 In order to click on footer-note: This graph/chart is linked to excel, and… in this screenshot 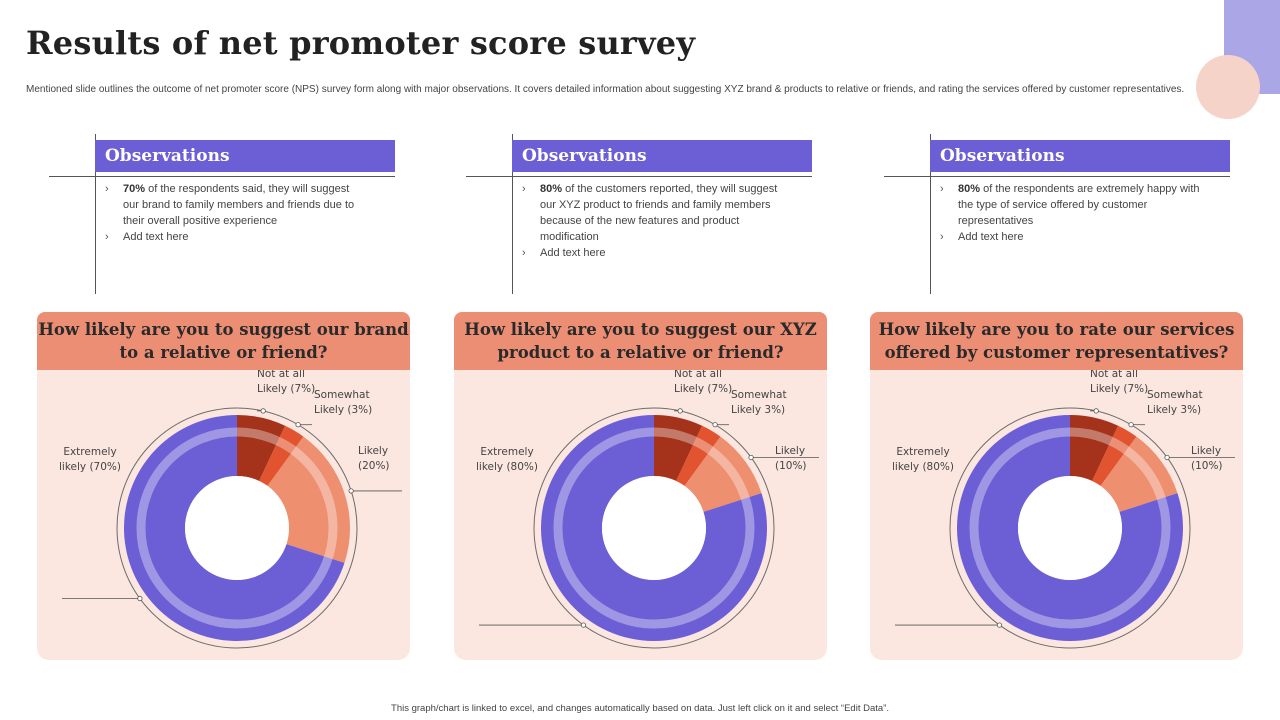, I will do `click(640, 708)`.